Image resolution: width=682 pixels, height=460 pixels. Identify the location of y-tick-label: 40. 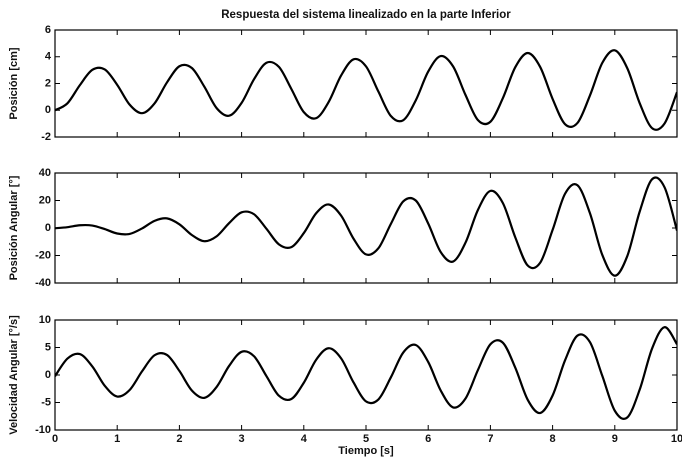
(45, 173).